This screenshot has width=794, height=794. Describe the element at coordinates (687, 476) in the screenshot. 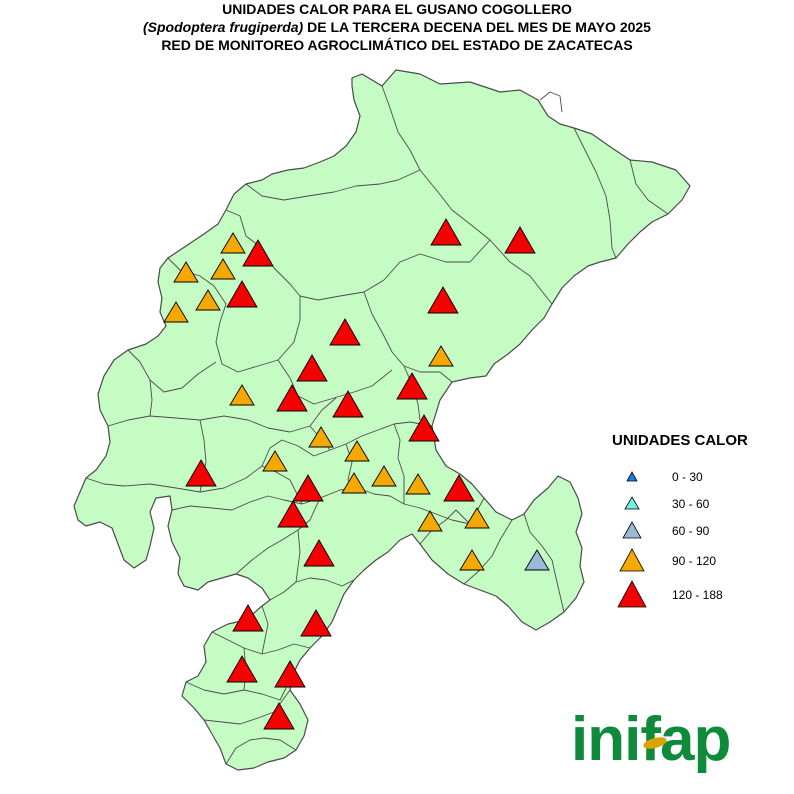

I see `legend-label: 0 - 30` at that location.